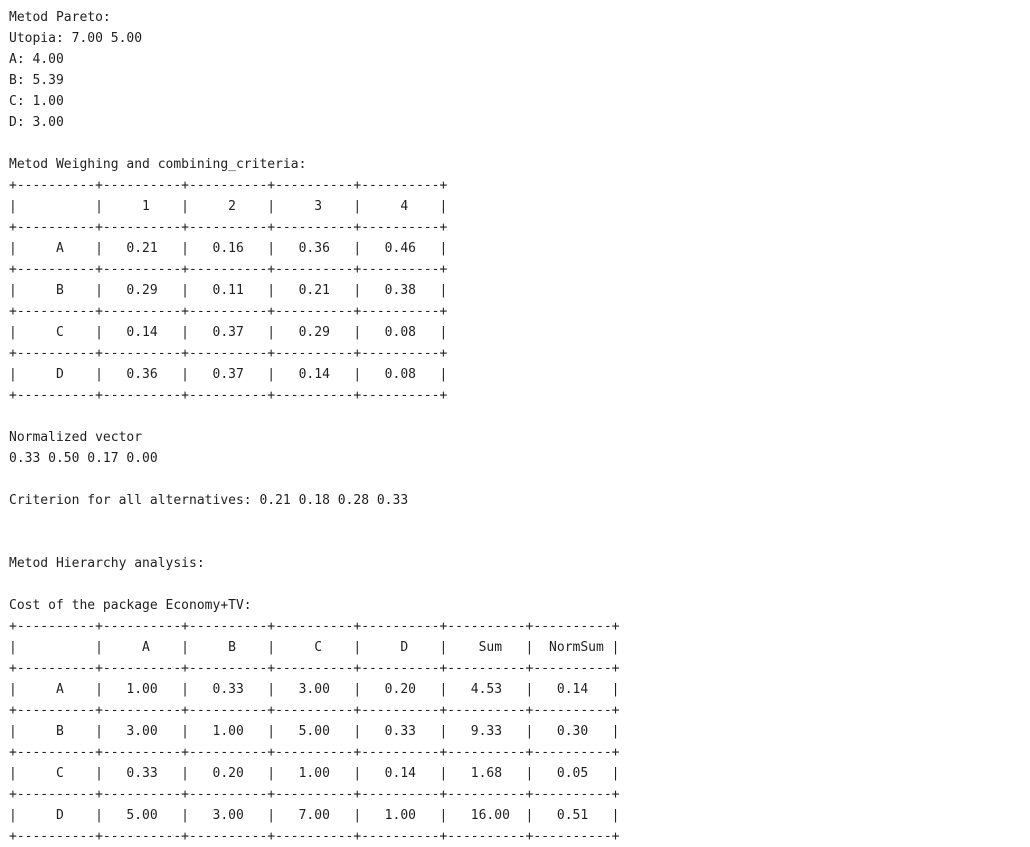 This screenshot has width=1030, height=847. I want to click on console-line: Metod Pareto:, so click(60, 17).